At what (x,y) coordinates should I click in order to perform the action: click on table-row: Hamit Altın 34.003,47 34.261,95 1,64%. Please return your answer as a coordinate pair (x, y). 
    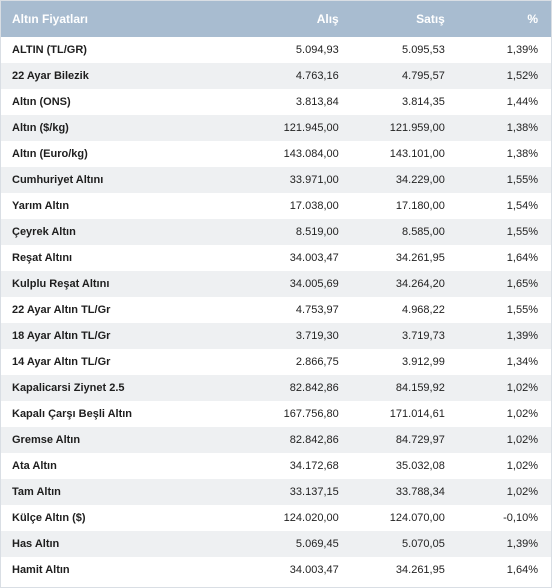
    Looking at the image, I should click on (276, 570).